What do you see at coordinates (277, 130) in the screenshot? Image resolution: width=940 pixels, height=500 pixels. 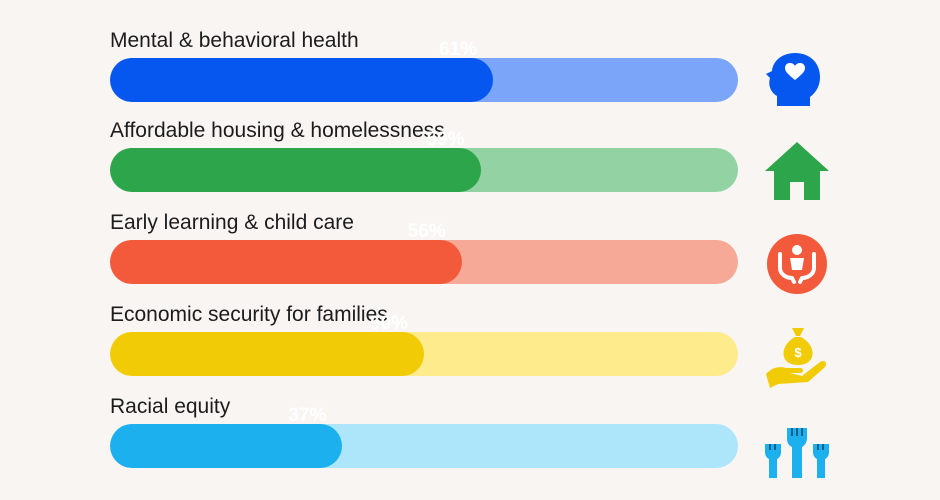 I see `category-label: Affordable housing & homelessness` at bounding box center [277, 130].